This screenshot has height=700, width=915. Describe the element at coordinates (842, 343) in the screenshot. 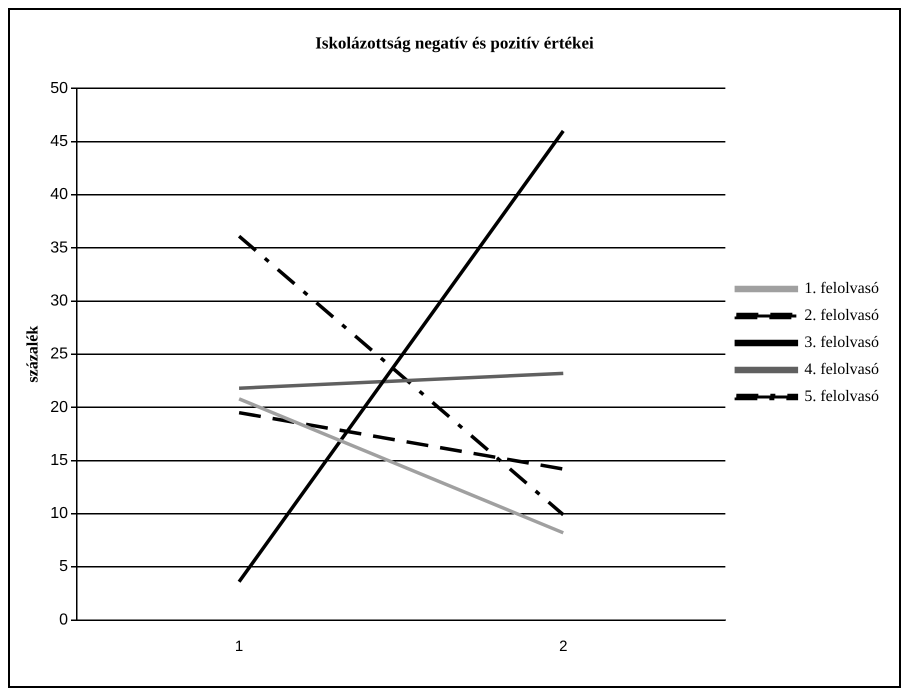

I see `legend-label: 3. felolvasó` at that location.